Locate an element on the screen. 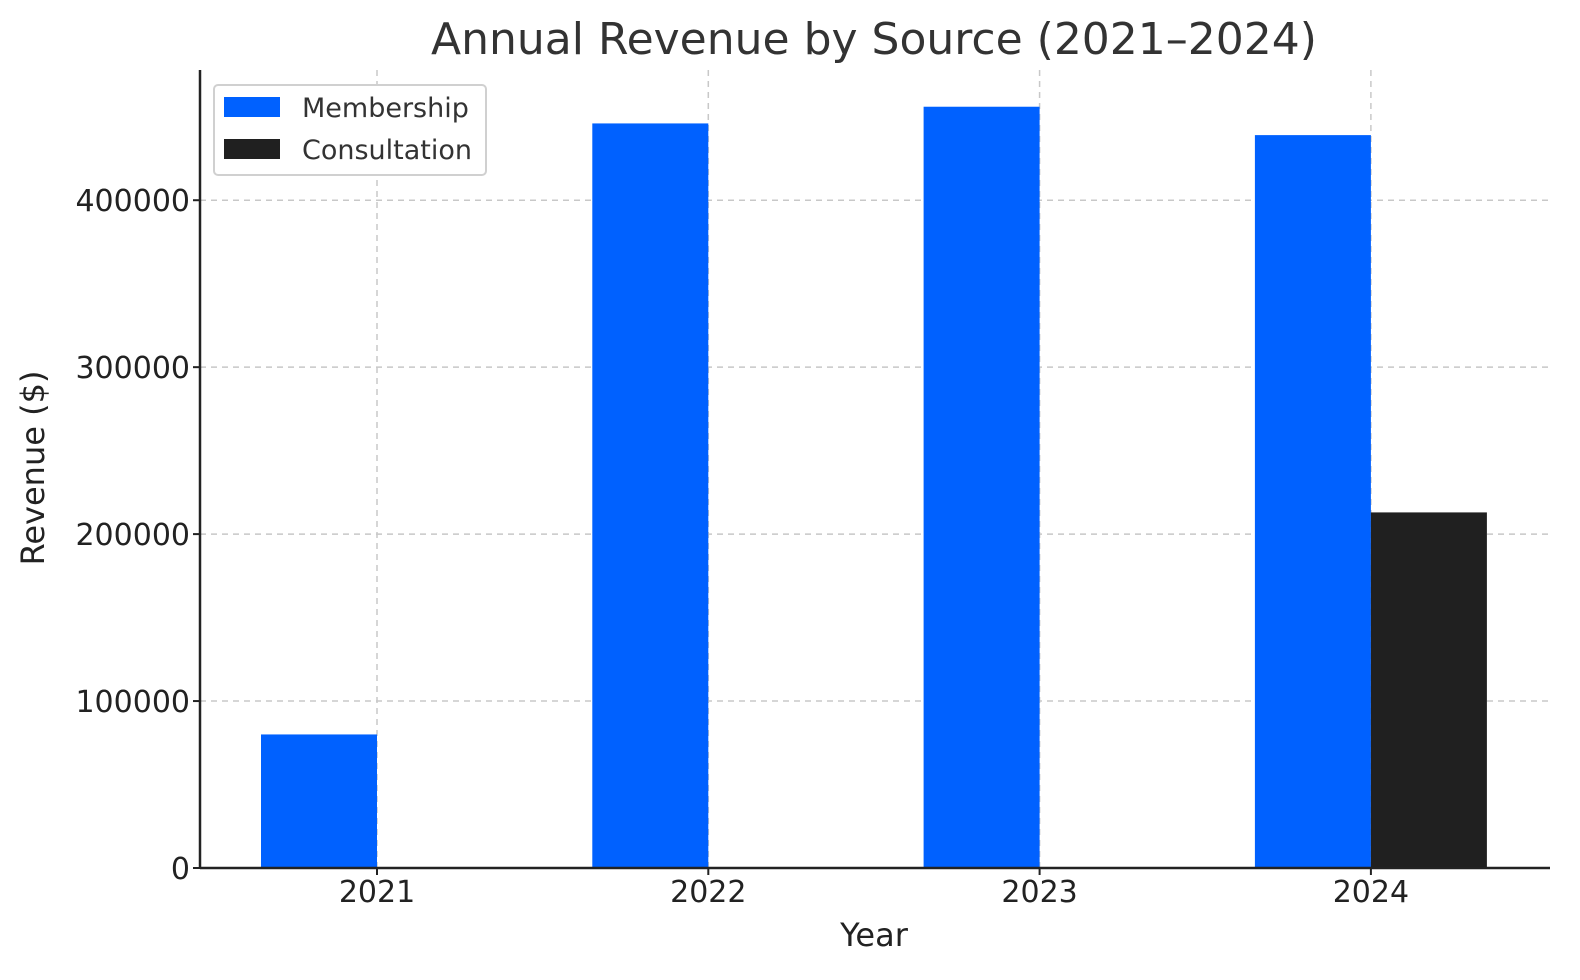 The image size is (1580, 980). bar-membership-2022 is located at coordinates (650, 495).